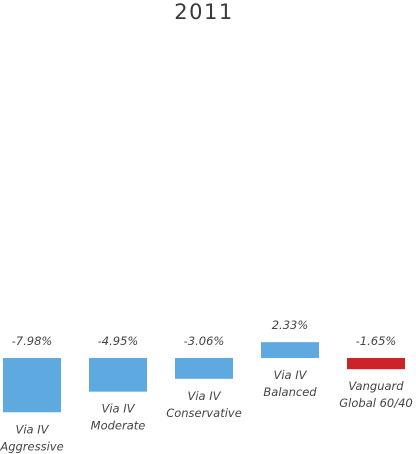 The width and height of the screenshot is (416, 454). What do you see at coordinates (118, 426) in the screenshot?
I see `category-label-line: Moderate` at bounding box center [118, 426].